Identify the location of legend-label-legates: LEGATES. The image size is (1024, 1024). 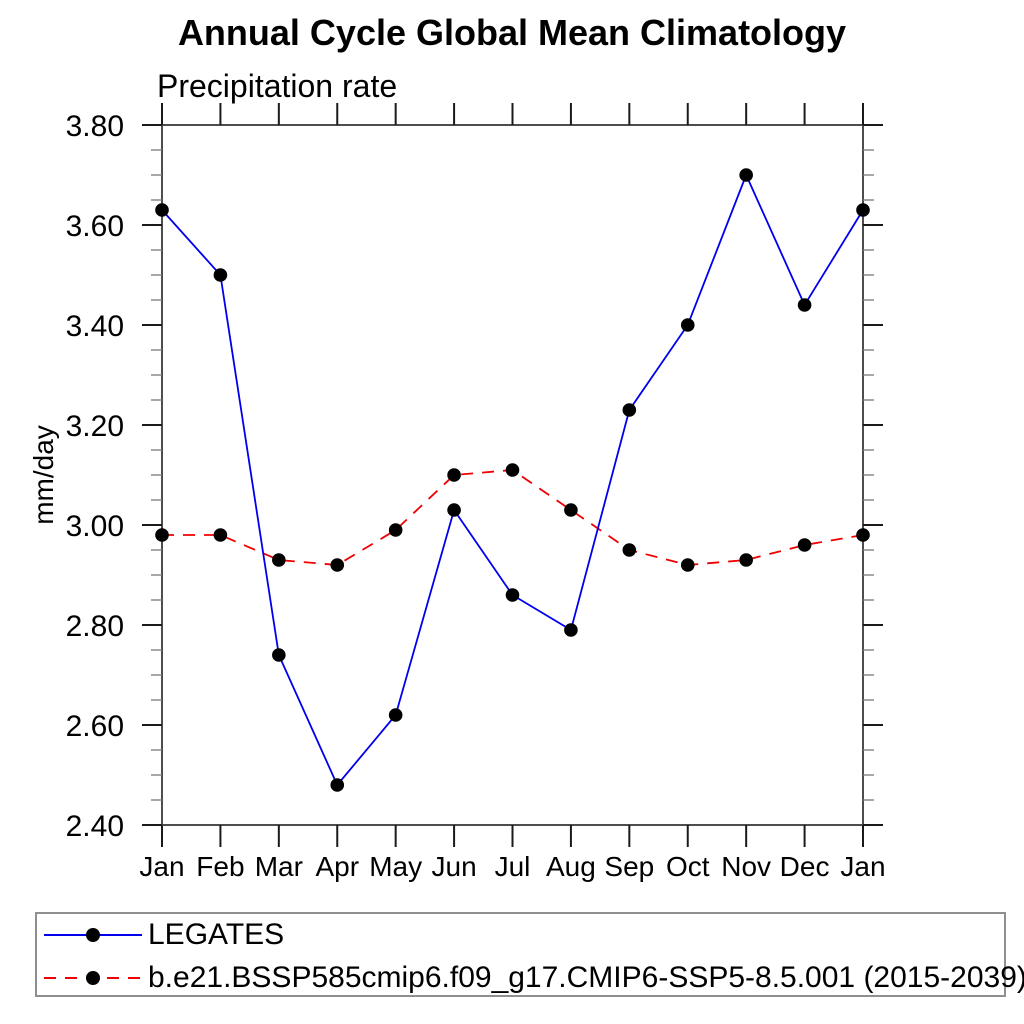
(216, 934).